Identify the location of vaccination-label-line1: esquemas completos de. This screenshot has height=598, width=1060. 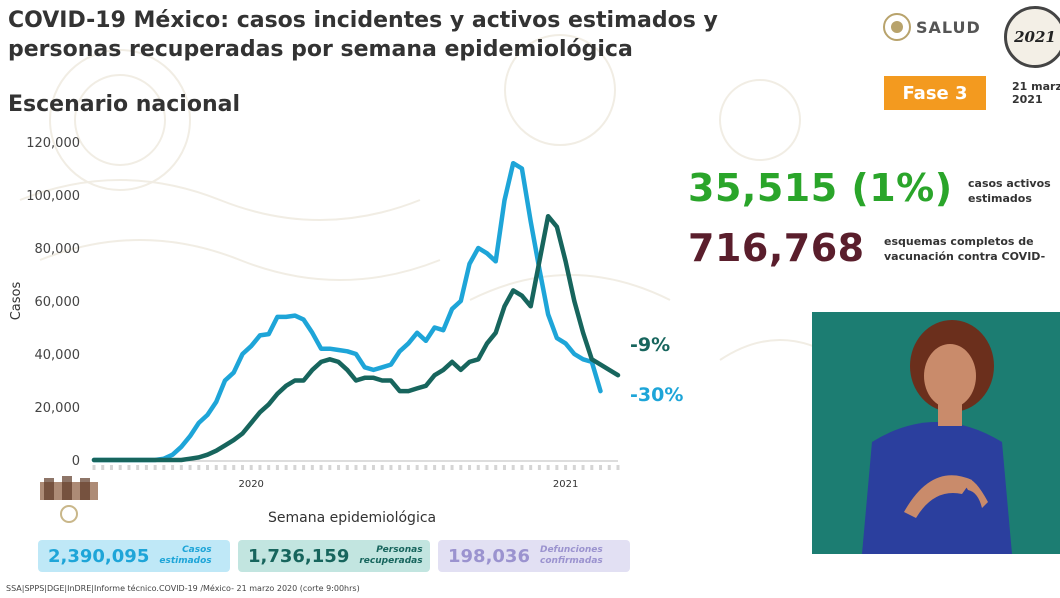
(959, 241).